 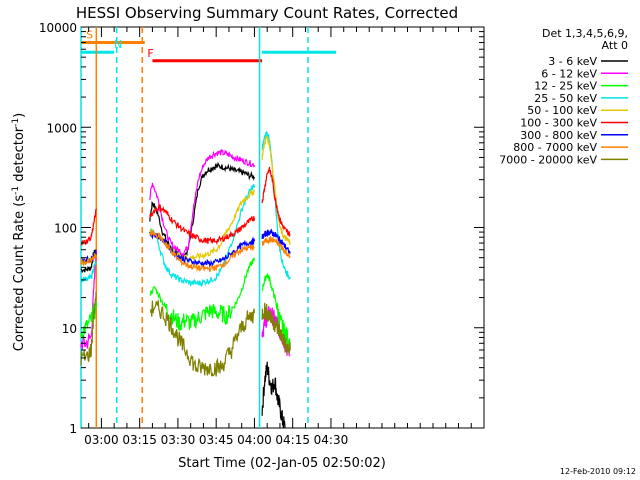 What do you see at coordinates (58, 28) in the screenshot?
I see `y-tick-label: 10000` at bounding box center [58, 28].